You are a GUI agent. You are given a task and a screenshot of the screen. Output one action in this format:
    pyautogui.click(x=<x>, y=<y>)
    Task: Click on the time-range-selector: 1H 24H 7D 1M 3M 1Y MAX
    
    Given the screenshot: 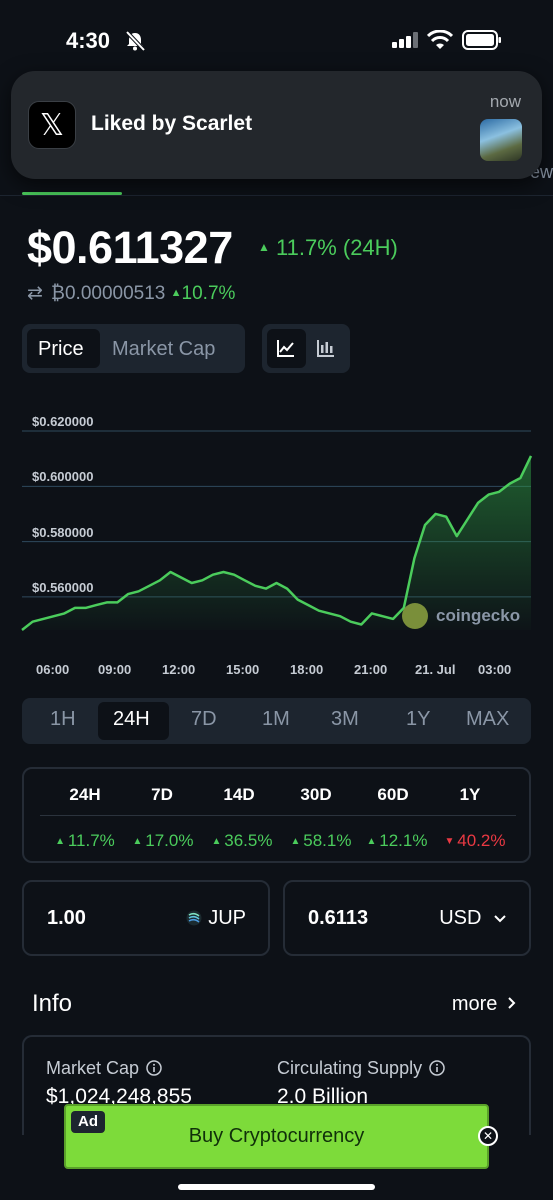 What is the action you would take?
    pyautogui.click(x=276, y=721)
    